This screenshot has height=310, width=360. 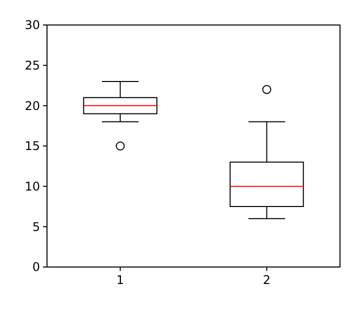 What do you see at coordinates (120, 280) in the screenshot?
I see `x-tick-label: 1` at bounding box center [120, 280].